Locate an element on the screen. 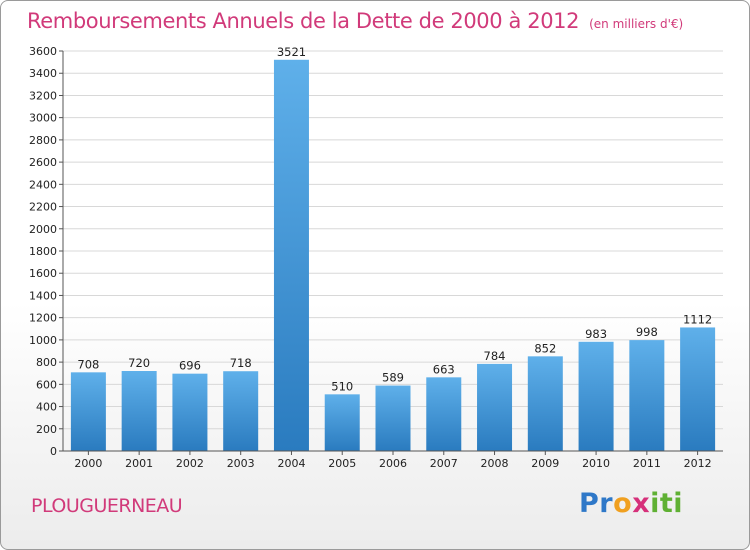 This screenshot has height=550, width=750. bar-value-label: 696 is located at coordinates (190, 366).